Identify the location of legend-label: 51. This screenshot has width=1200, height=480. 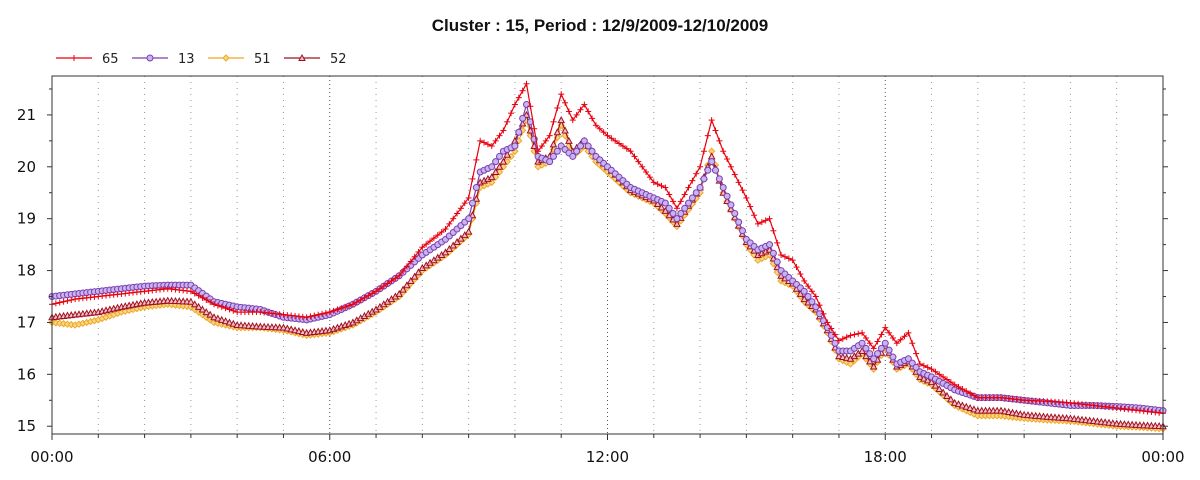
(262, 59).